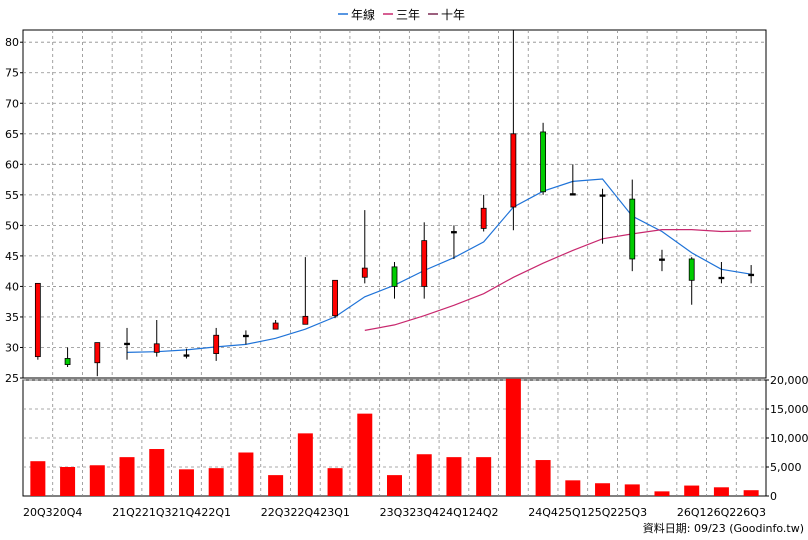 This screenshot has width=808, height=540. What do you see at coordinates (424, 512) in the screenshot?
I see `x-tick-label: 23Q4` at bounding box center [424, 512].